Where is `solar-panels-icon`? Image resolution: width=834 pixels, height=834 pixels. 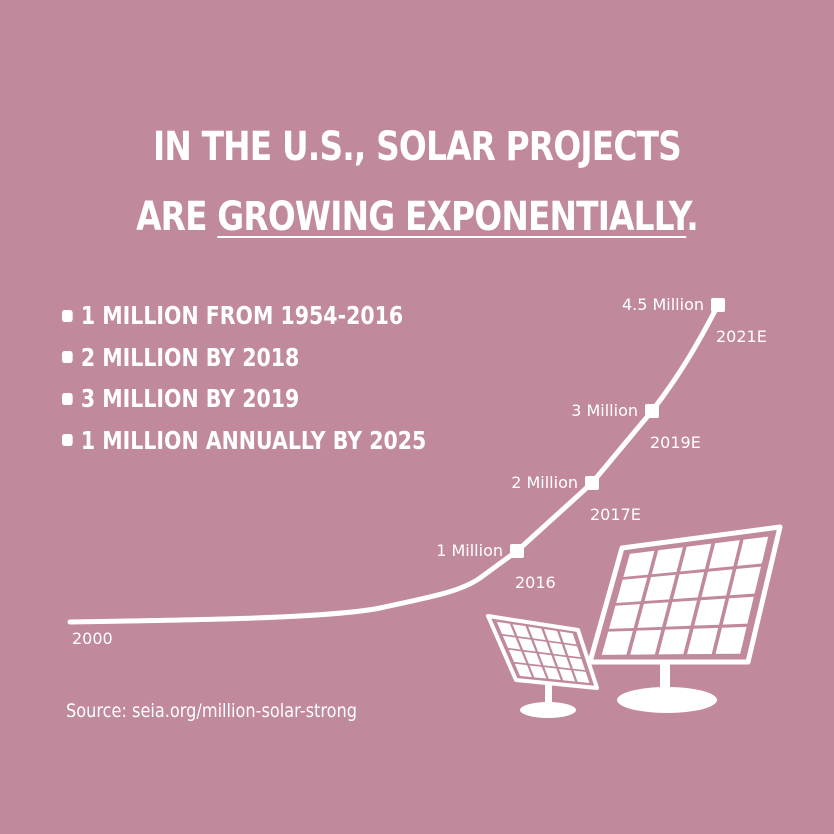 solar-panels-icon is located at coordinates (634, 621).